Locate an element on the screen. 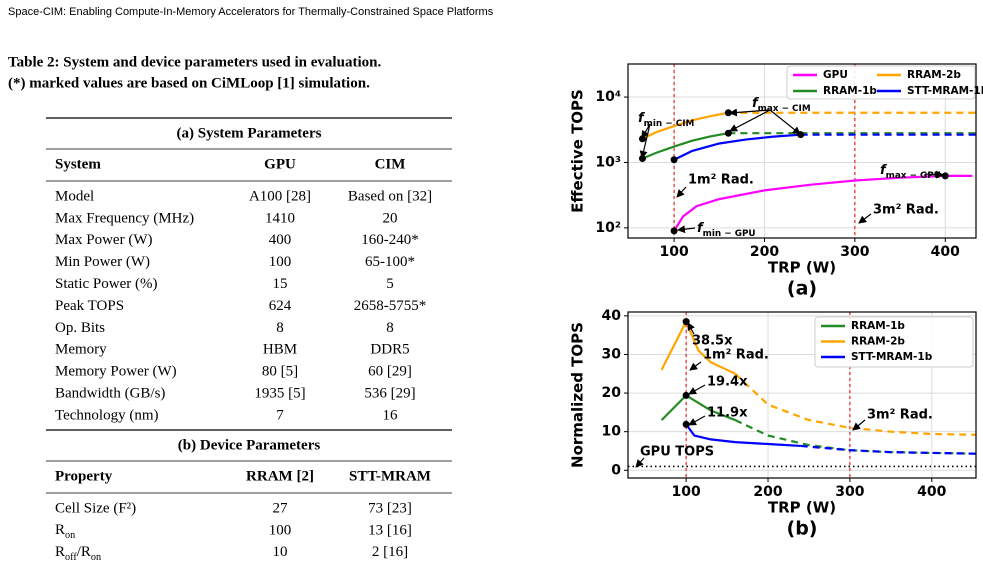  panel-label: (a) is located at coordinates (802, 289).